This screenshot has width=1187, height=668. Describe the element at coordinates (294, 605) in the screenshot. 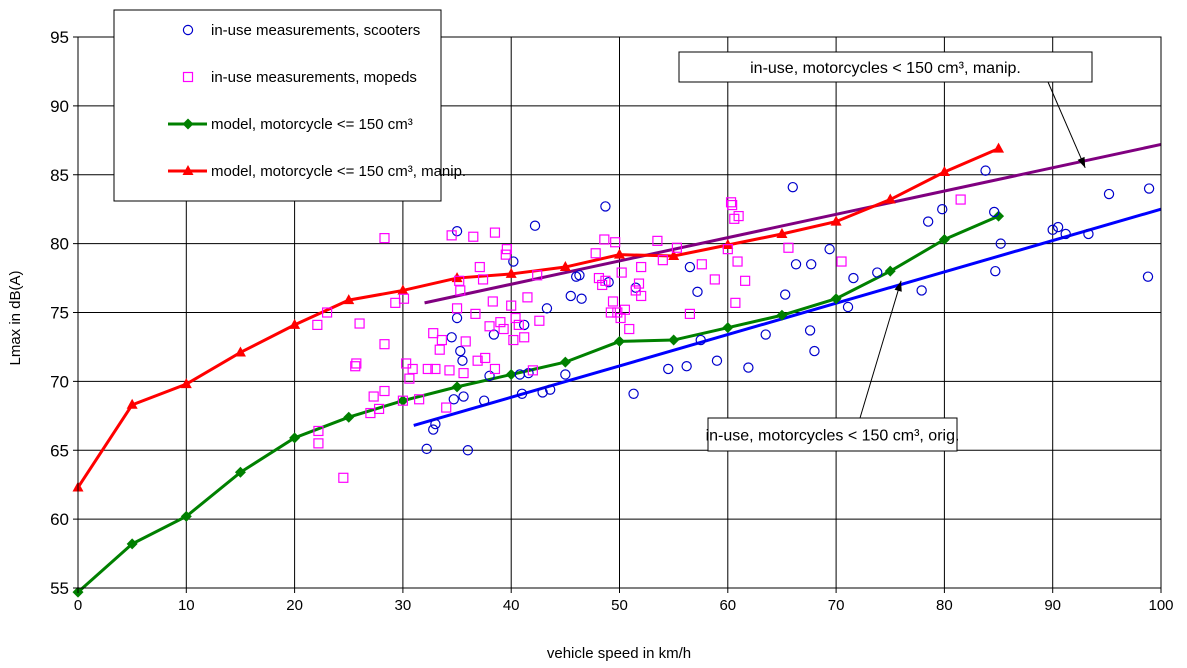

I see `x-tick-label: 20` at that location.